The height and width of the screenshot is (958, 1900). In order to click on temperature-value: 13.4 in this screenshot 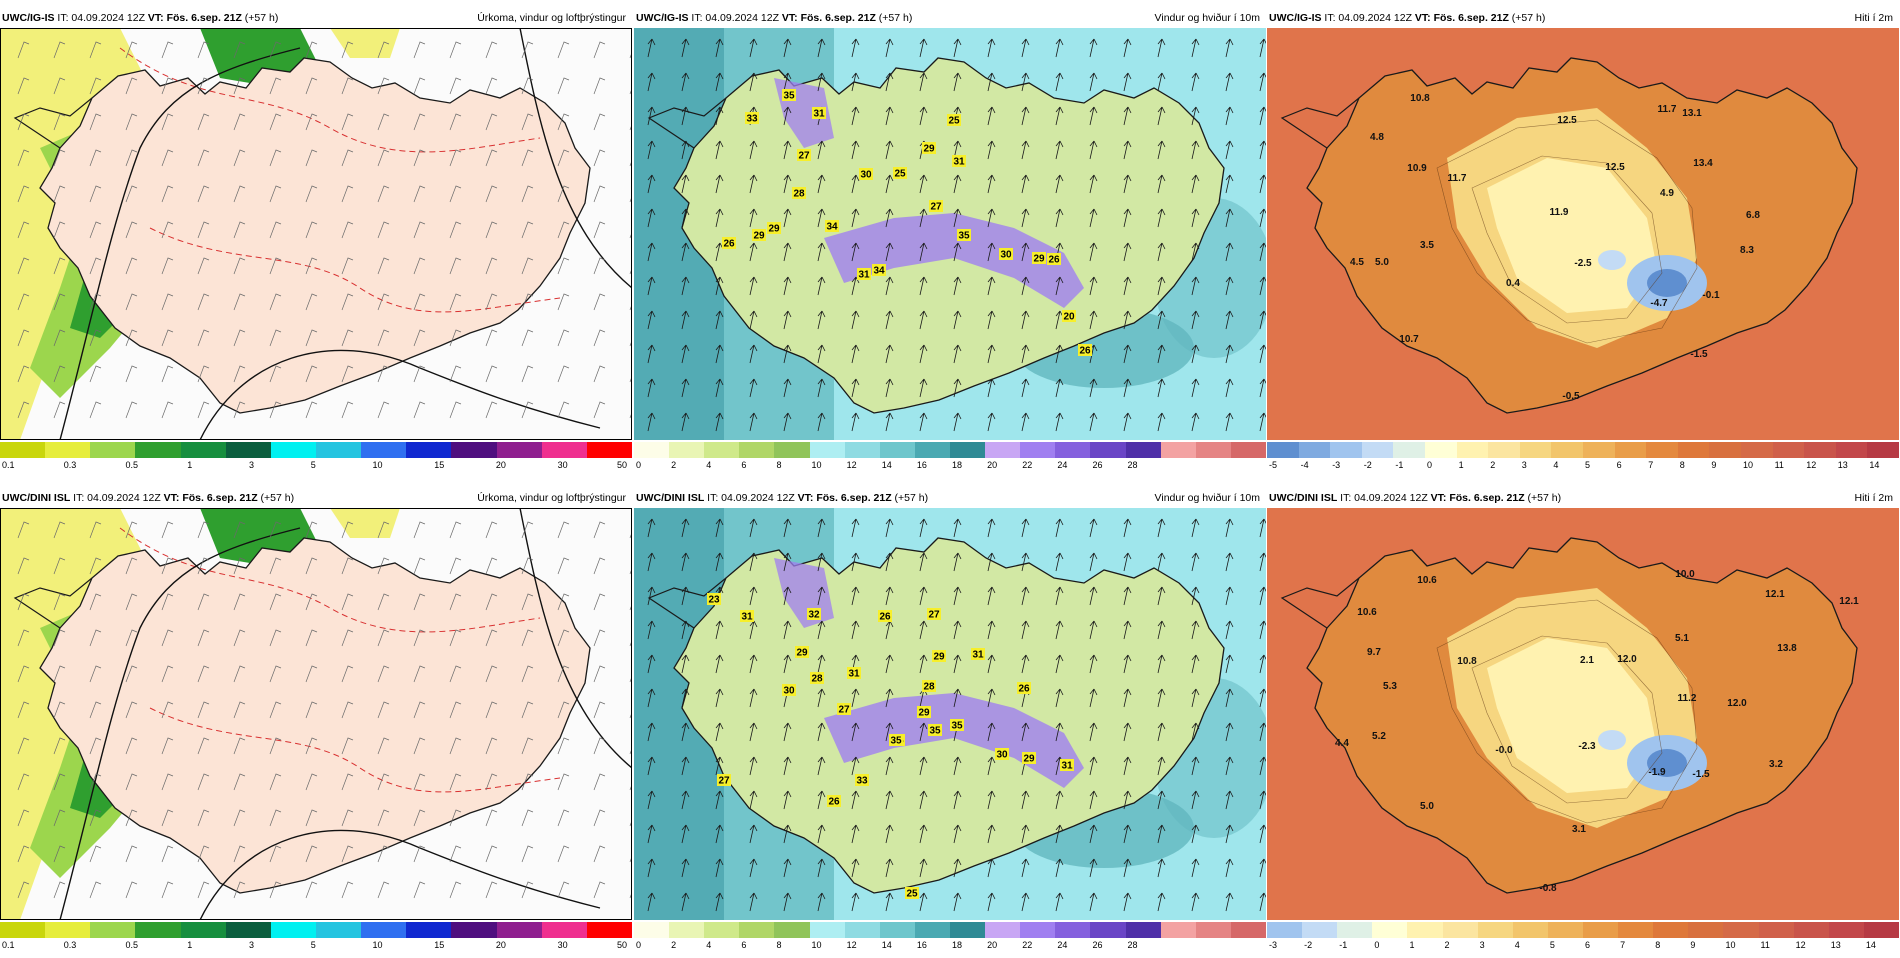, I will do `click(1703, 163)`.